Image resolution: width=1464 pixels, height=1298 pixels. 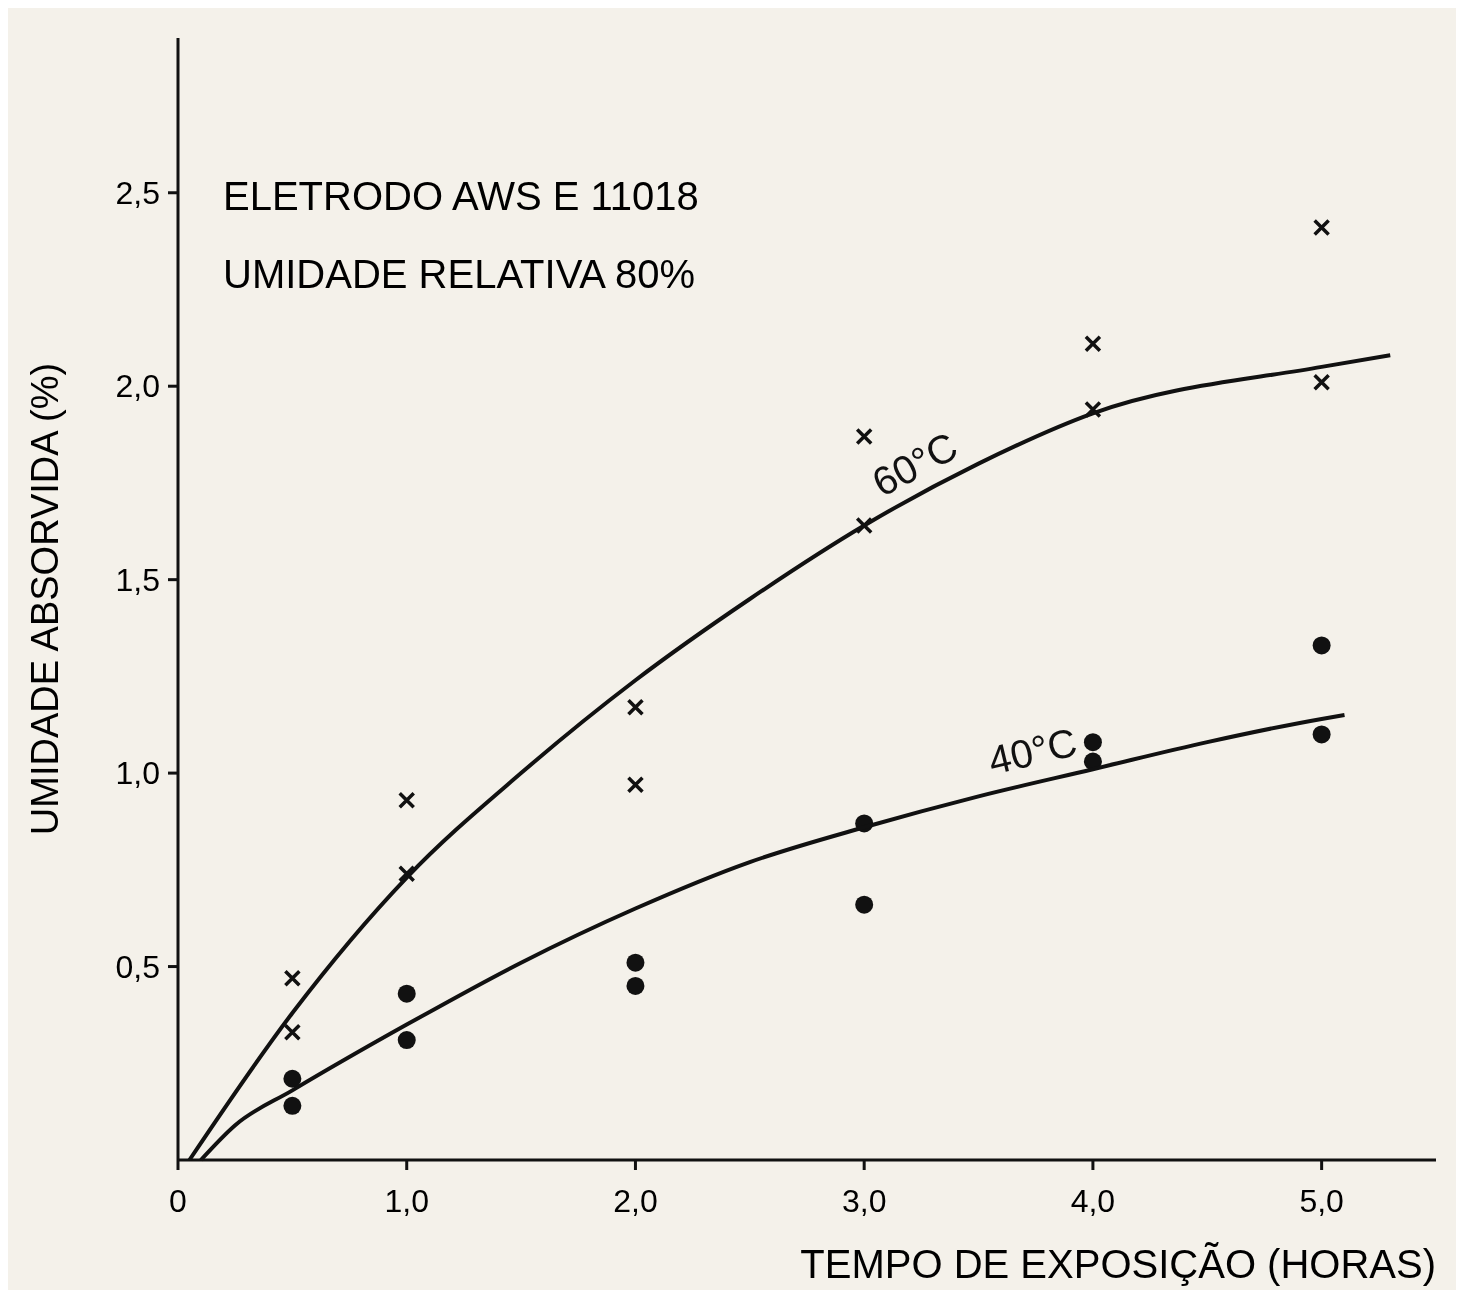 I want to click on x-tick-label: 2,0, so click(x=635, y=1201).